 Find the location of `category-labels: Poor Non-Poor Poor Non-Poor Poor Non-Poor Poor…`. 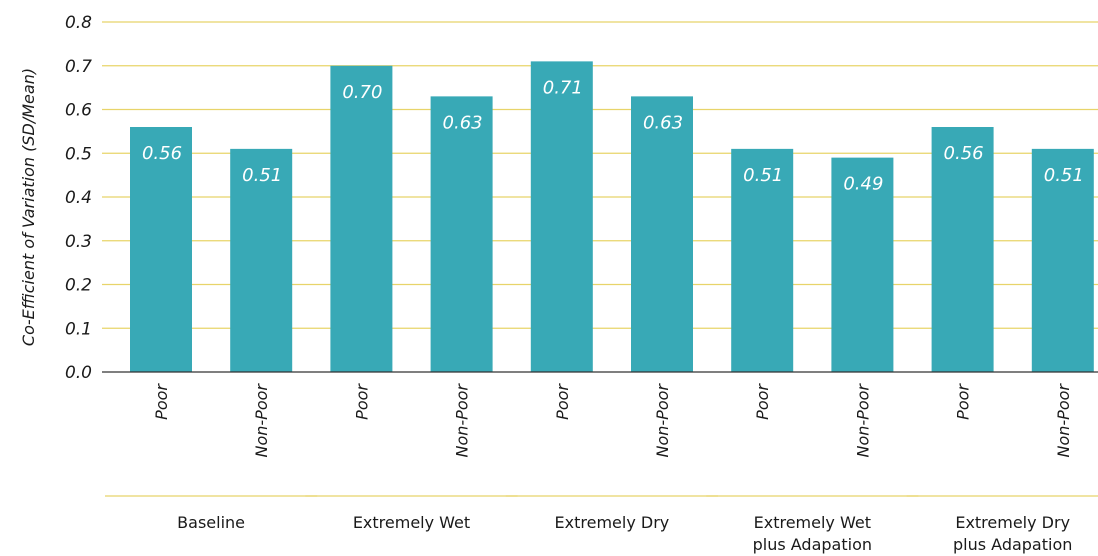

category-labels: Poor Non-Poor Poor Non-Poor Poor Non-Poor Poor… is located at coordinates (612, 420).